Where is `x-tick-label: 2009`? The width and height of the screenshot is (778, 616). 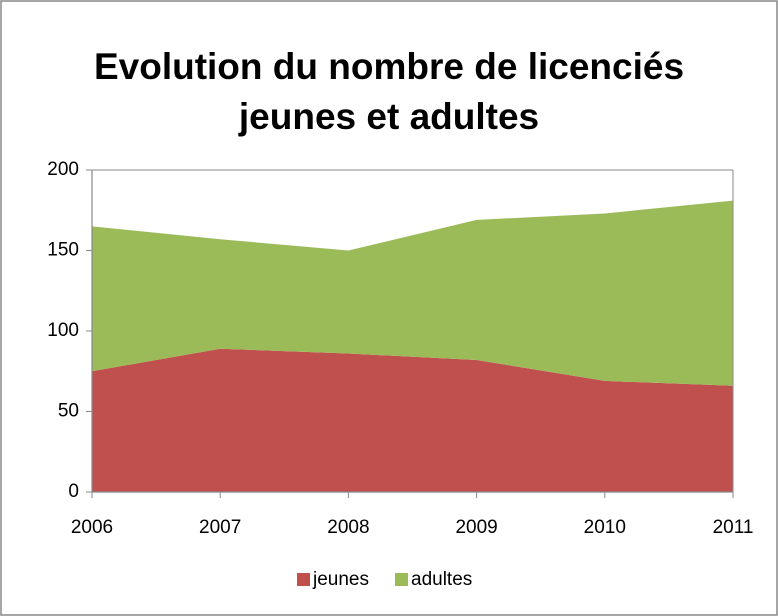 x-tick-label: 2009 is located at coordinates (476, 527).